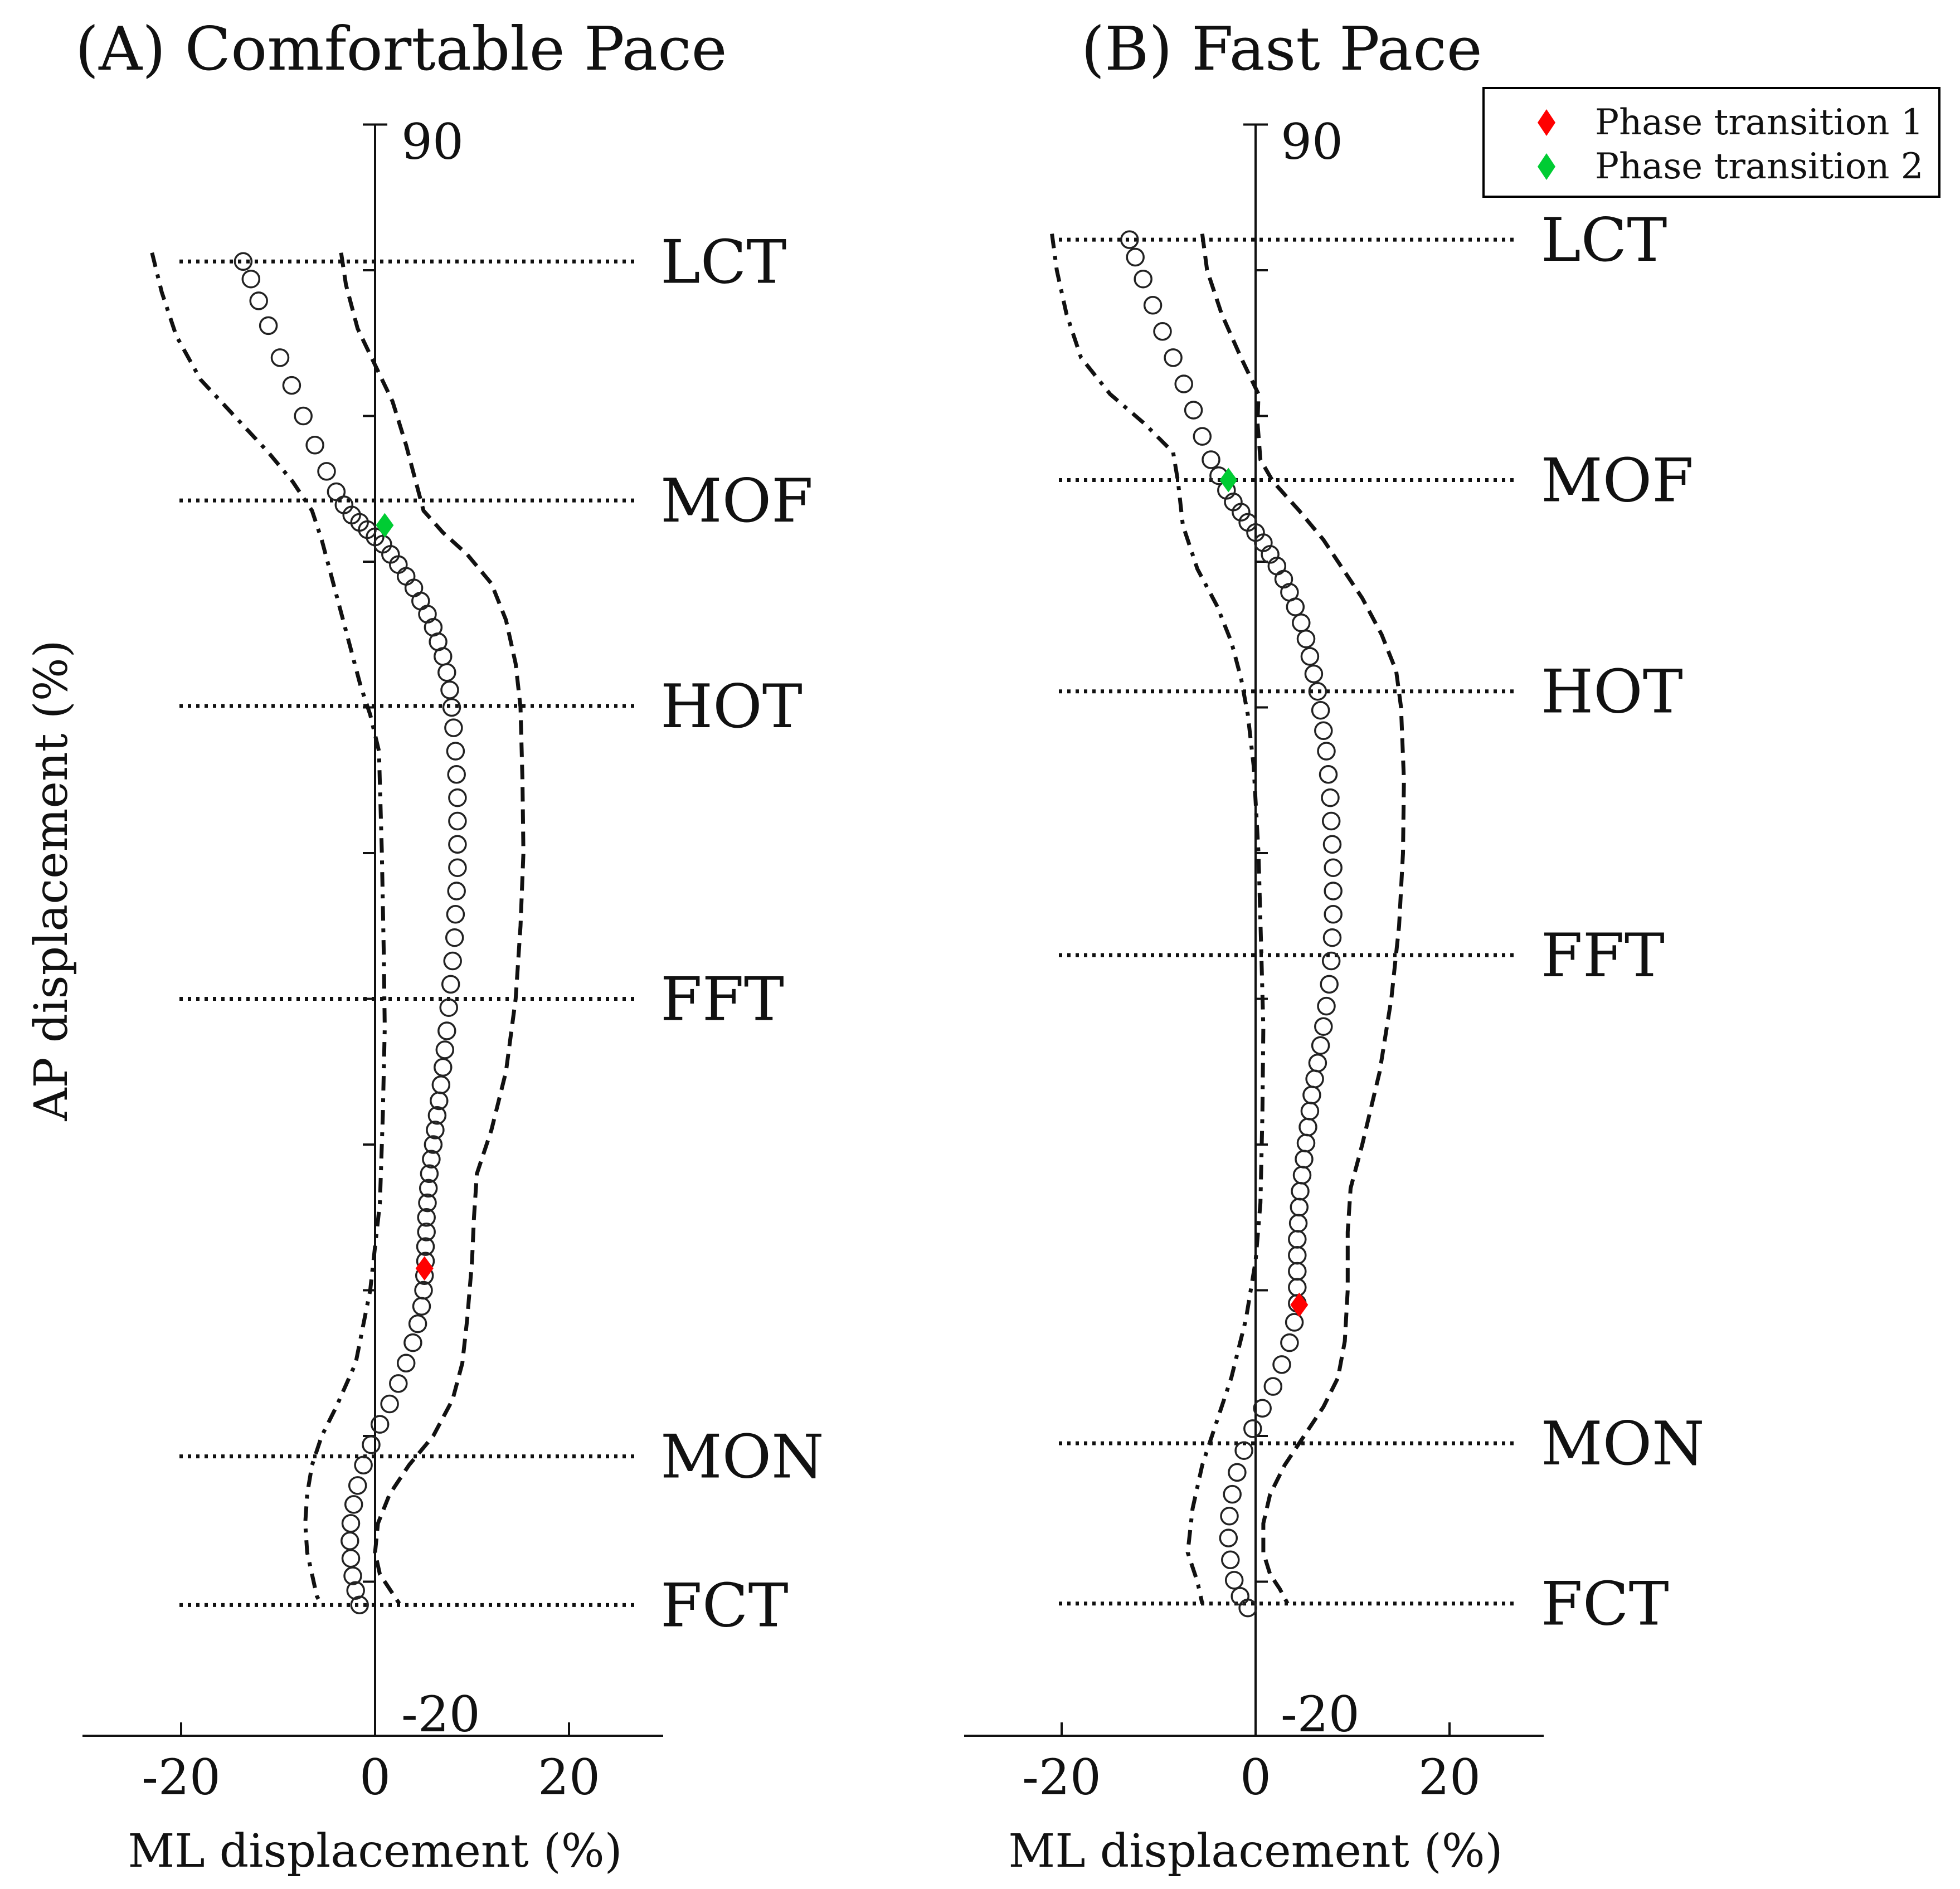  What do you see at coordinates (51, 881) in the screenshot?
I see `panel-a-y-axis-title: AP displacement (%)` at bounding box center [51, 881].